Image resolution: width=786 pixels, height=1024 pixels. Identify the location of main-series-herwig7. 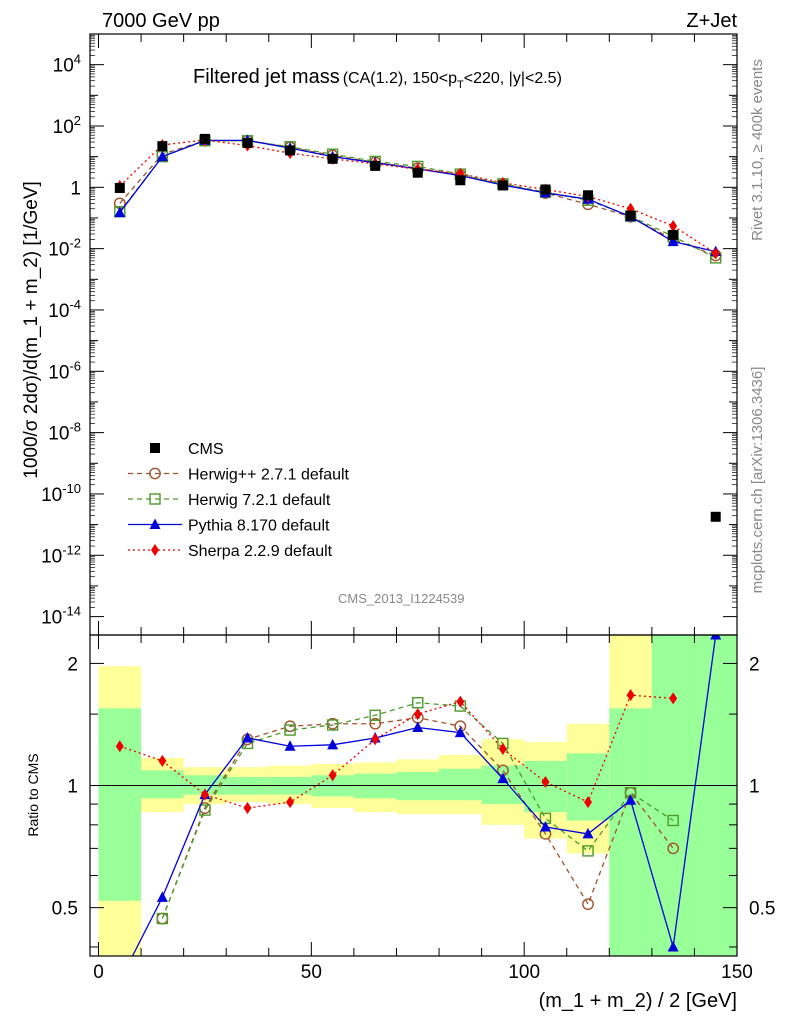
(418, 199).